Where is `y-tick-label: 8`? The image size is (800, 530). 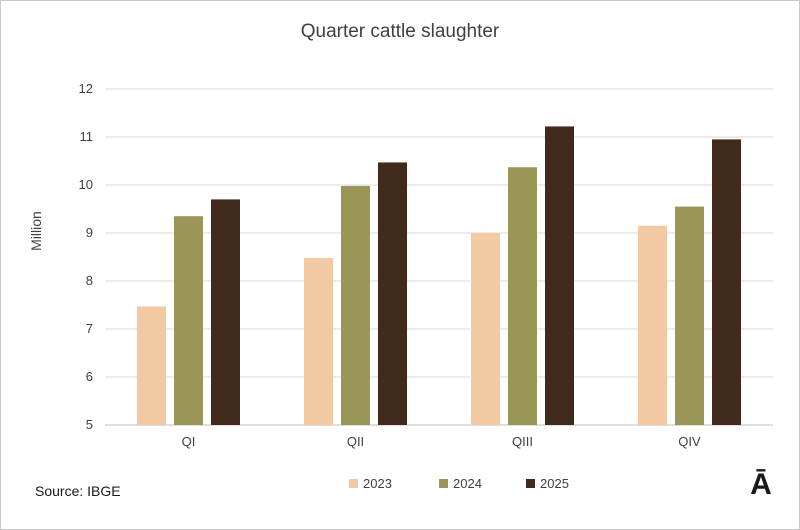 y-tick-label: 8 is located at coordinates (89, 280).